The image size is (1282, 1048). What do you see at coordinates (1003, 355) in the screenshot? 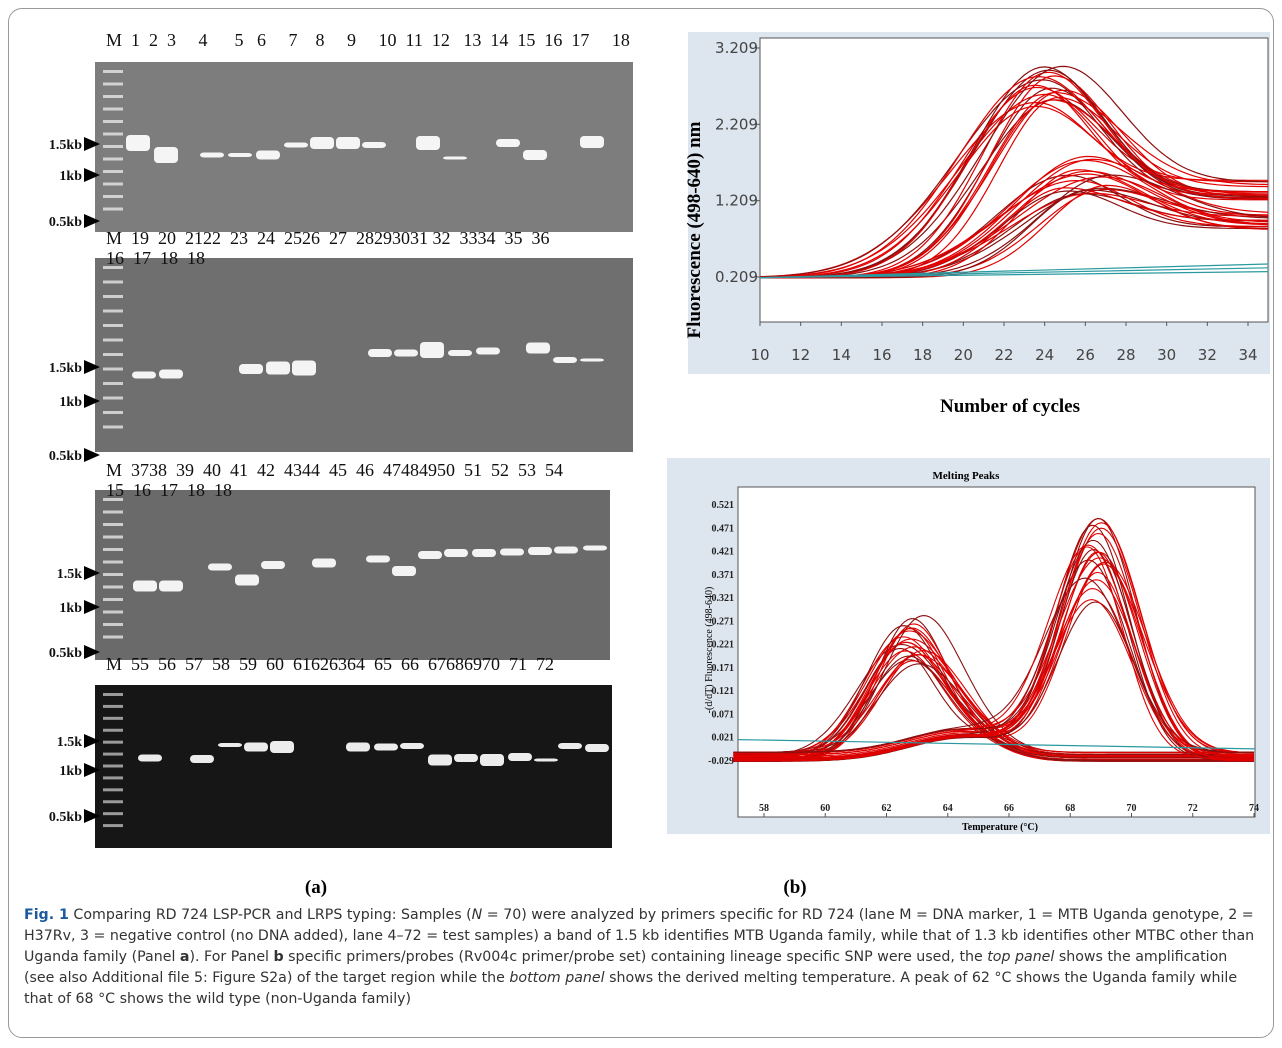
I see `x-tick-label: 22` at bounding box center [1003, 355].